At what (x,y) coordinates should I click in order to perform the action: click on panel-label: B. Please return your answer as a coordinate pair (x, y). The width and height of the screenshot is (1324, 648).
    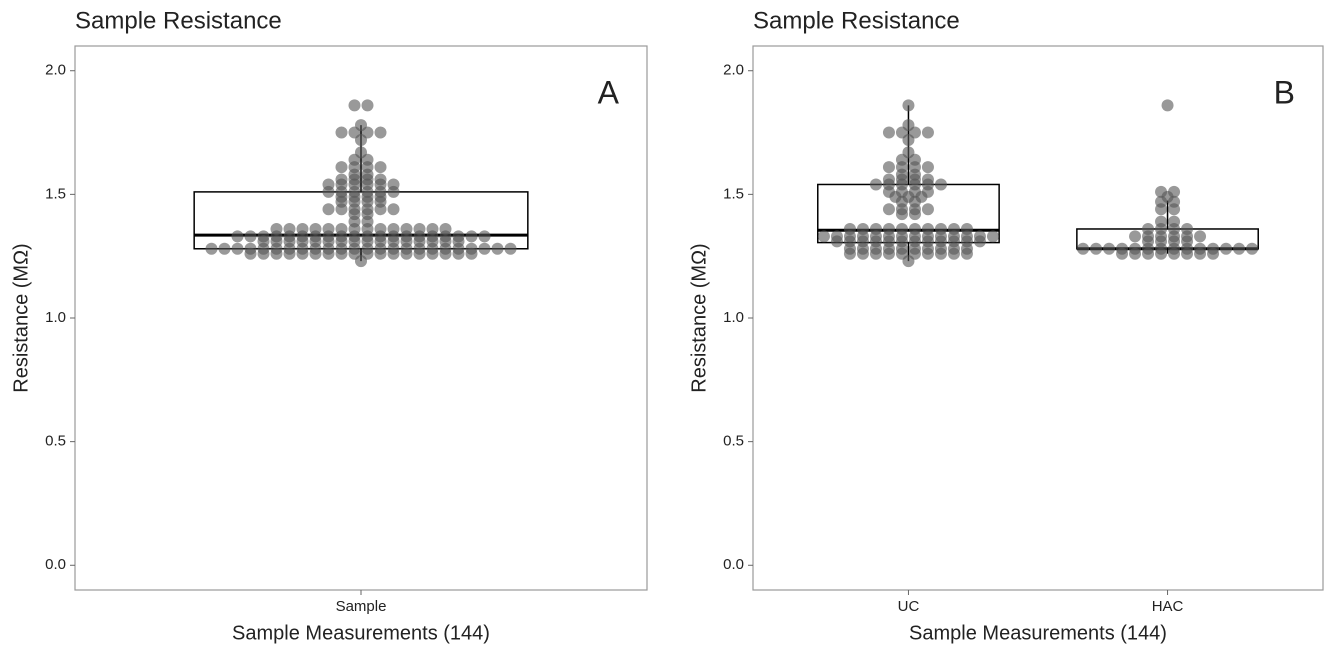
    Looking at the image, I should click on (1284, 92).